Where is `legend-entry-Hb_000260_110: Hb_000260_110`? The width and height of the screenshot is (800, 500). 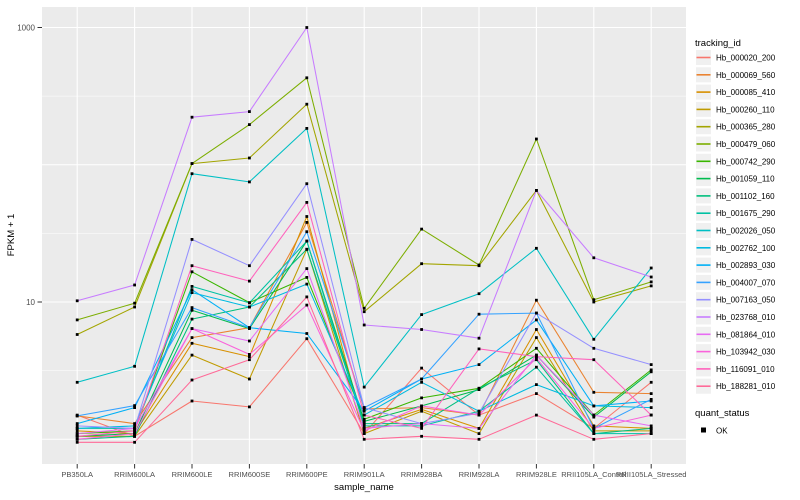 legend-entry-Hb_000260_110: Hb_000260_110 is located at coordinates (735, 109).